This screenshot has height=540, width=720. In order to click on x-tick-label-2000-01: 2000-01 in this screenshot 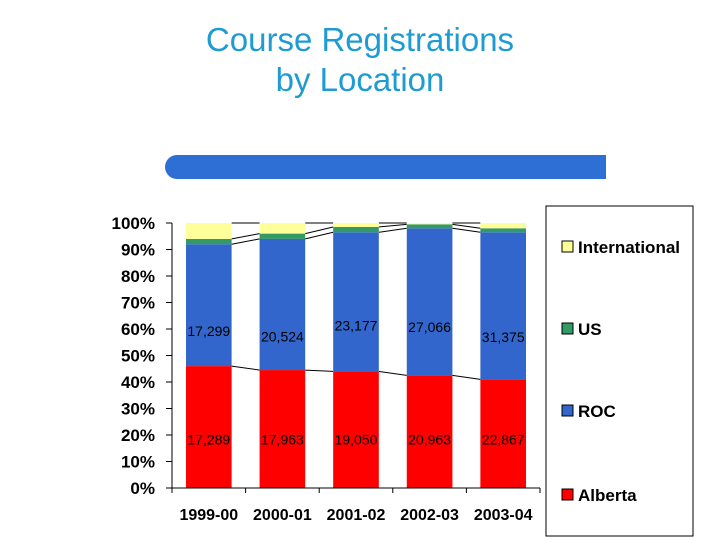, I will do `click(282, 515)`.